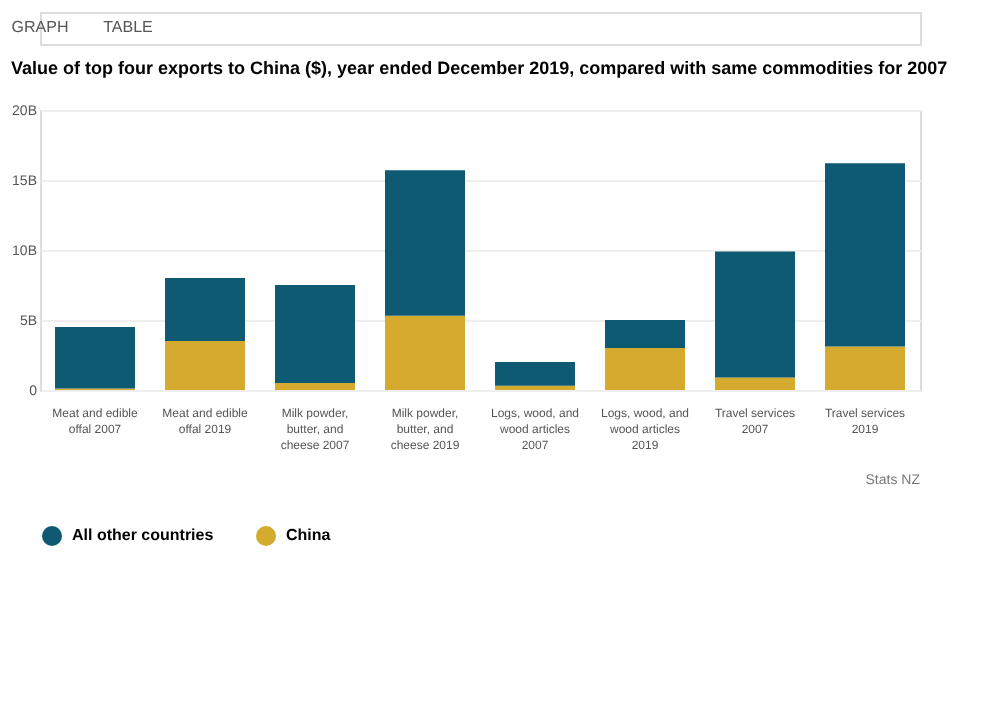 The height and width of the screenshot is (724, 1000). Describe the element at coordinates (143, 535) in the screenshot. I see `legend-label: All other countries` at that location.